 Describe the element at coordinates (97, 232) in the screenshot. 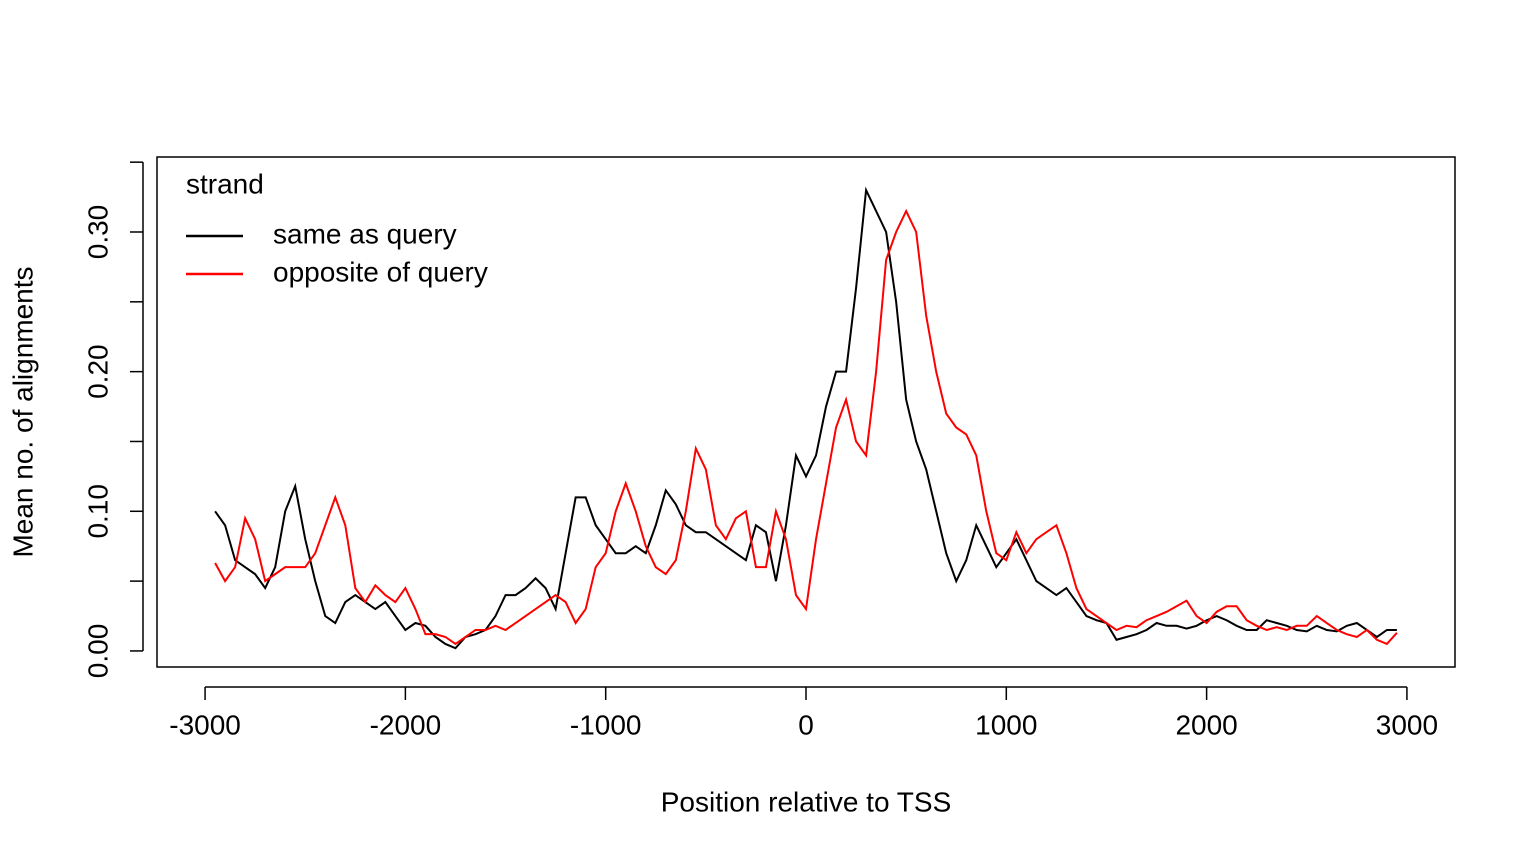

I see `y-tick-label: 0.30` at that location.